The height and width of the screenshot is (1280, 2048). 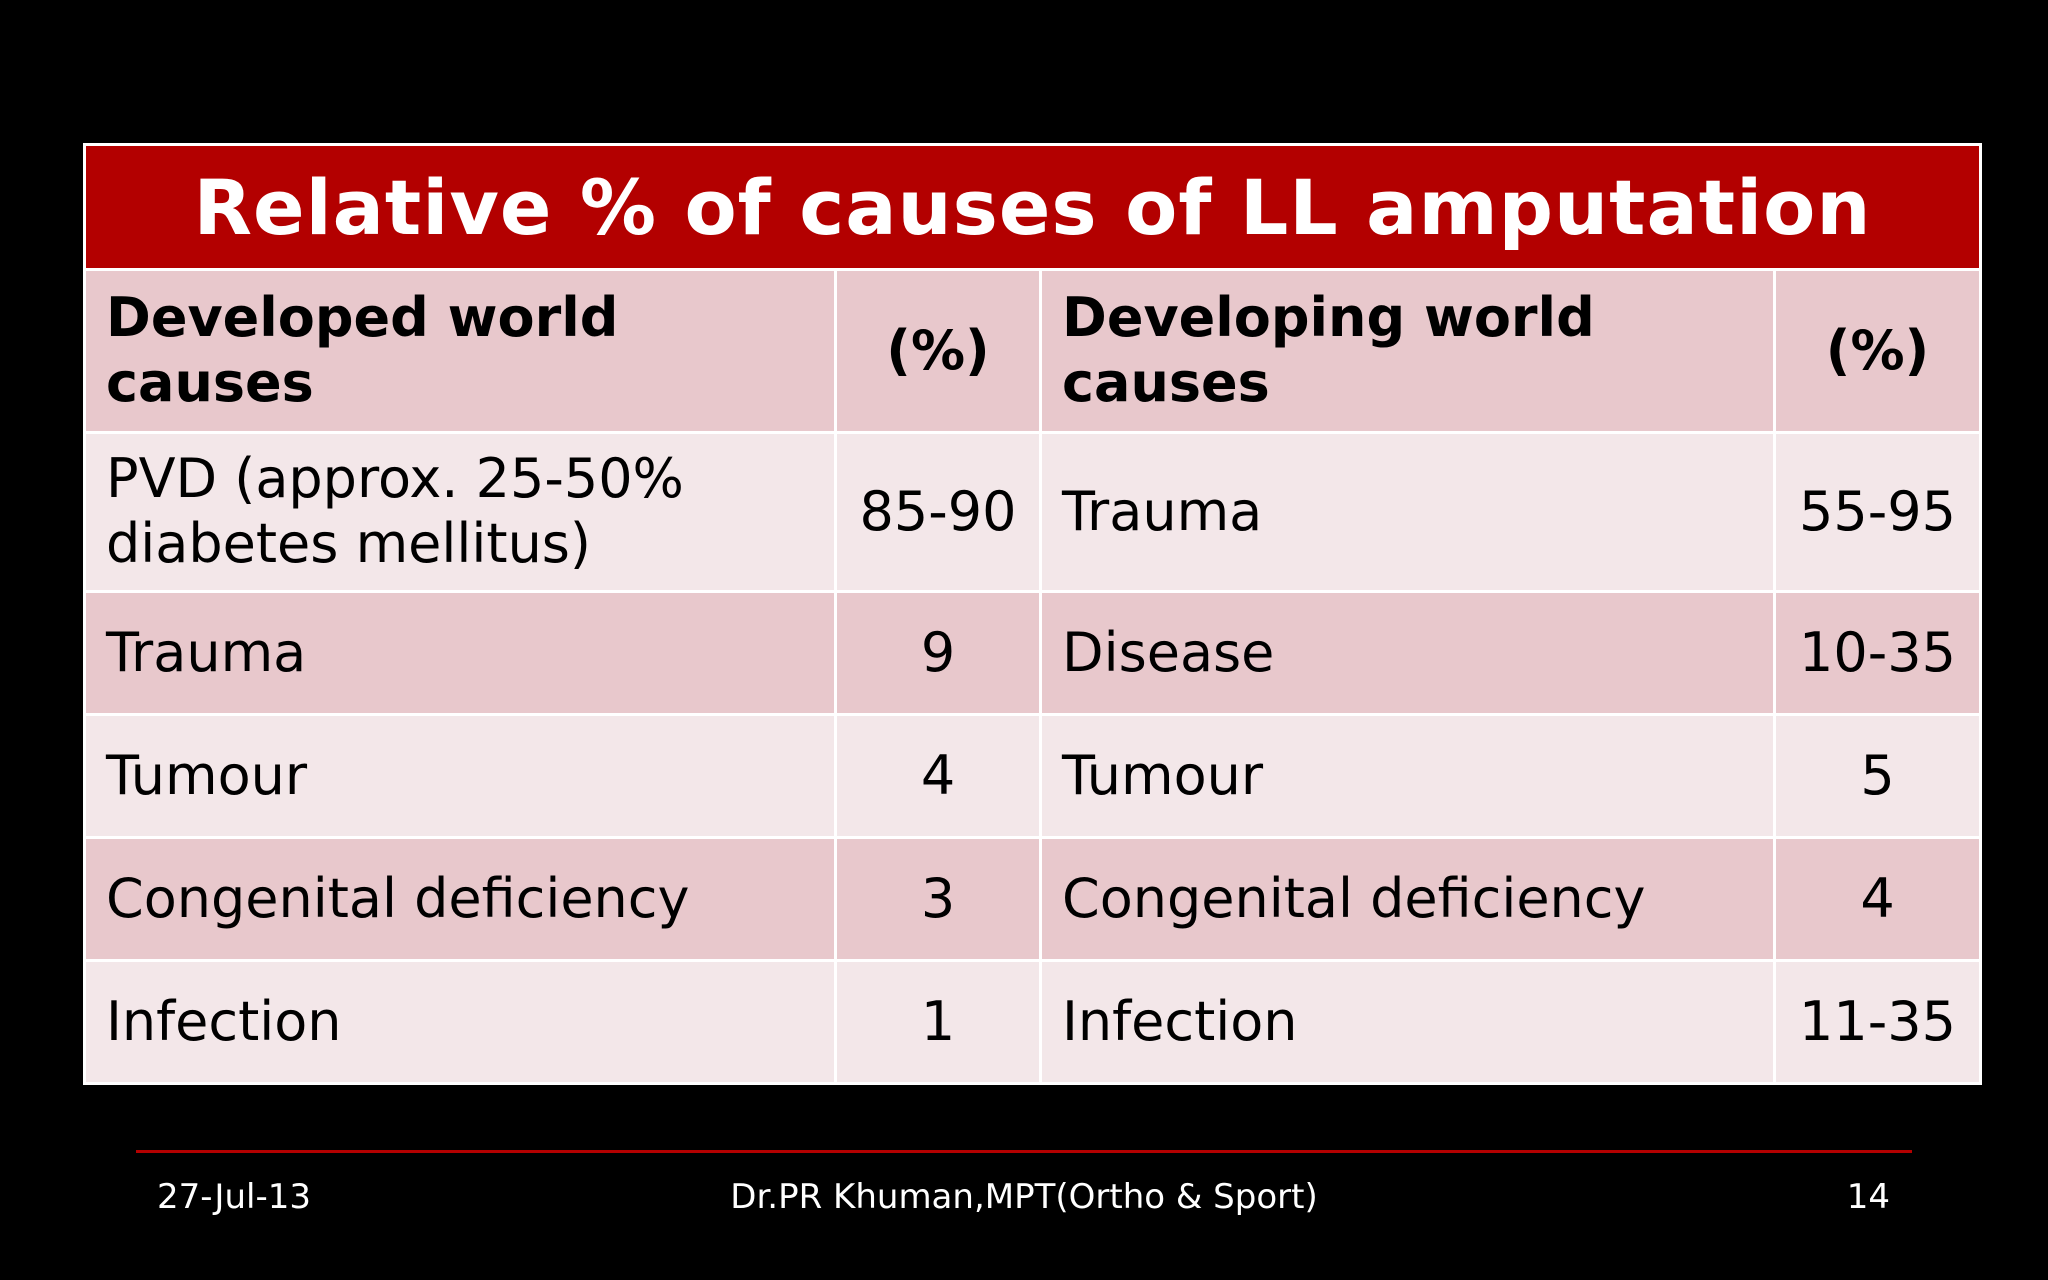 I want to click on developed-percent-cell: 9, so click(x=938, y=653).